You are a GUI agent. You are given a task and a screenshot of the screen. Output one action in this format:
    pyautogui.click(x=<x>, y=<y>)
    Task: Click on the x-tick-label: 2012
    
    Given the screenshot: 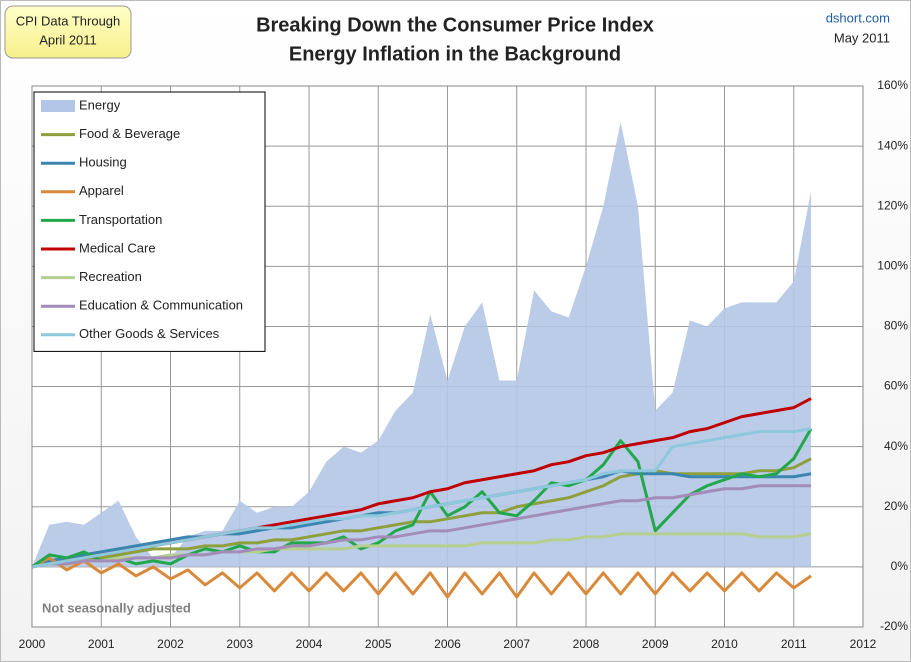 What is the action you would take?
    pyautogui.click(x=863, y=644)
    